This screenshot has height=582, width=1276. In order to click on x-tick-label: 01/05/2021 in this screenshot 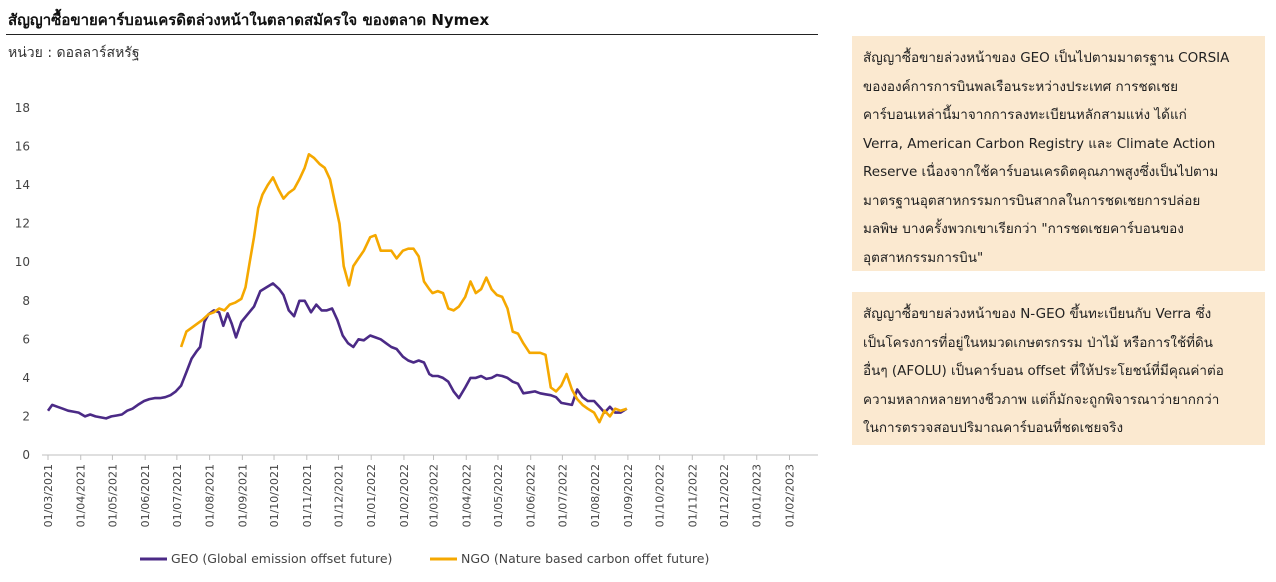, I will do `click(112, 495)`.